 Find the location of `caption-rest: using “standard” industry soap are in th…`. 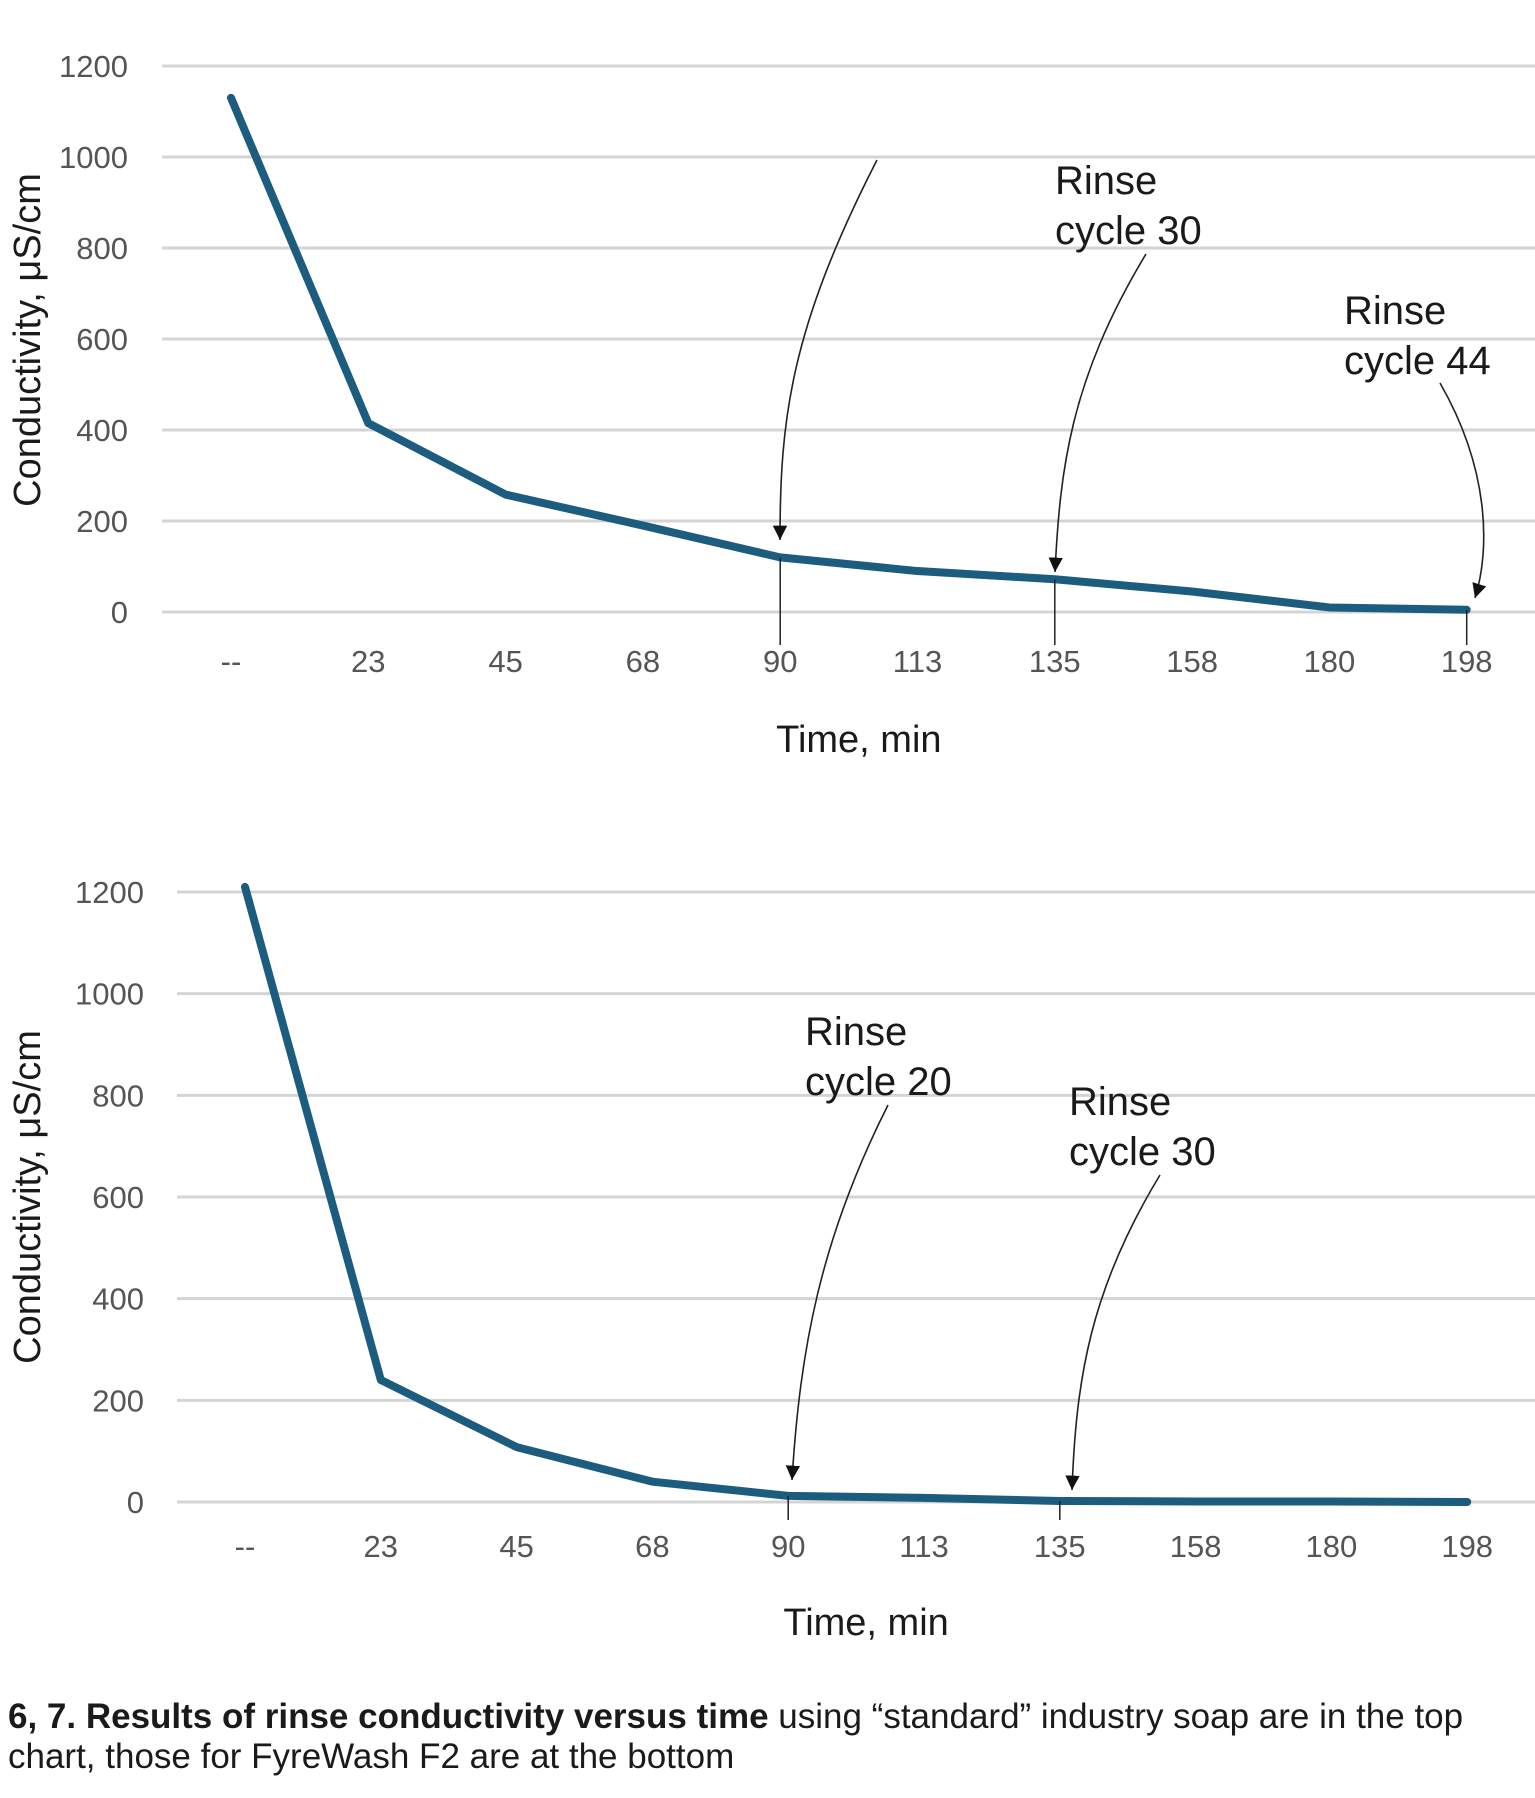

caption-rest: using “standard” industry soap are in th… is located at coordinates (736, 1736).